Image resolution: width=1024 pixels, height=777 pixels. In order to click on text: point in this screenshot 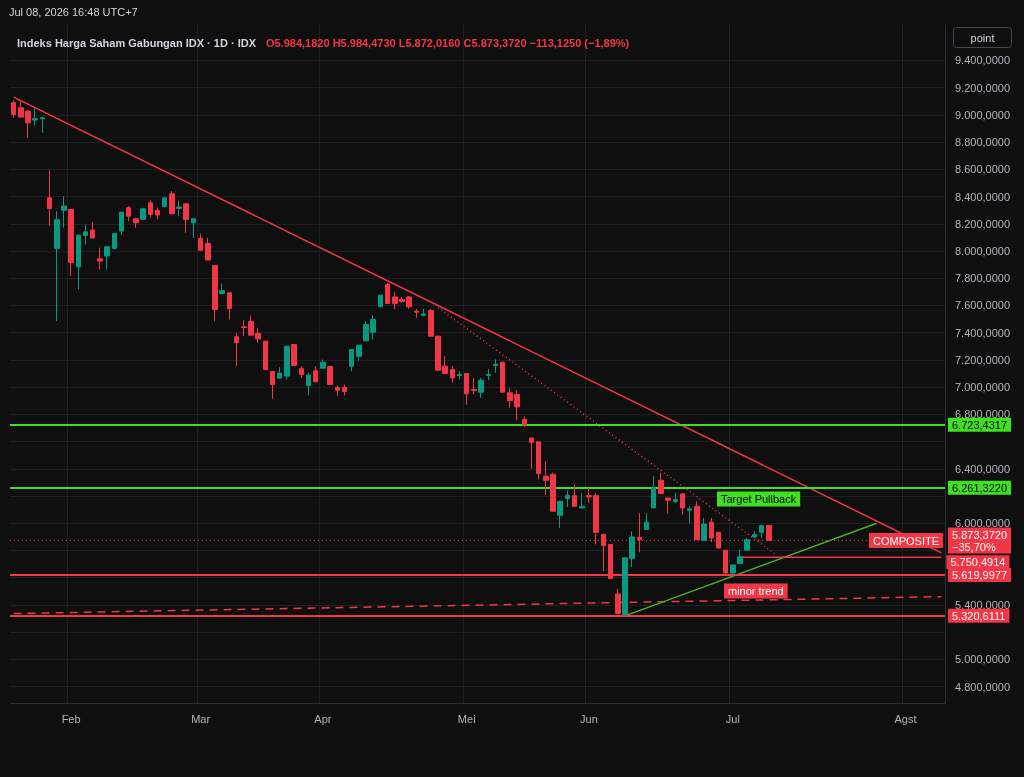, I will do `click(982, 37)`.